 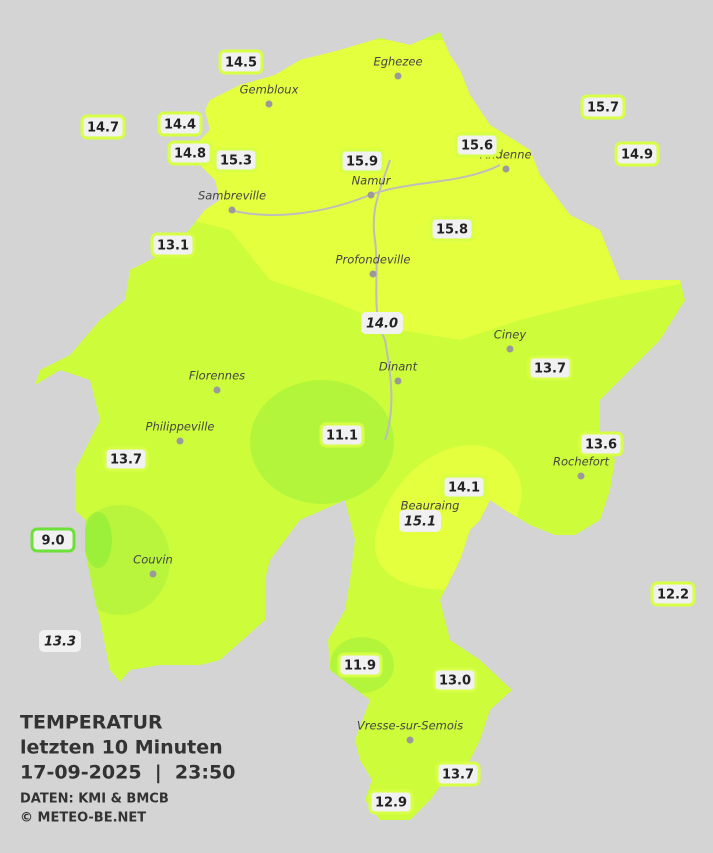 I want to click on town-label: Dinant, so click(x=398, y=367).